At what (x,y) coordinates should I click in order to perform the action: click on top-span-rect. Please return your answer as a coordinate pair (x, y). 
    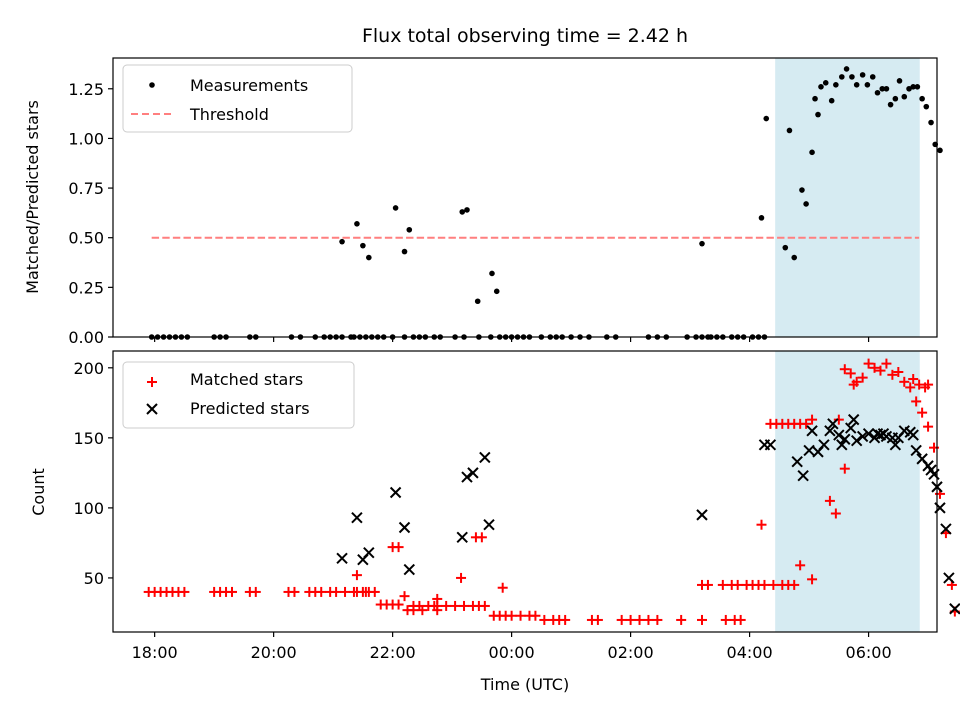
    Looking at the image, I should click on (847, 197).